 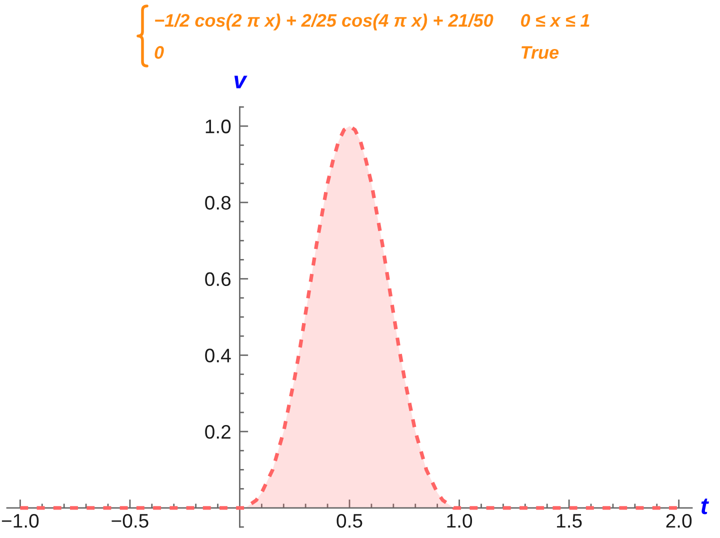 What do you see at coordinates (324, 22) in the screenshot?
I see `text: −1/2 cos(2 π x) + 2/25 cos(4 π x) + 21/50` at bounding box center [324, 22].